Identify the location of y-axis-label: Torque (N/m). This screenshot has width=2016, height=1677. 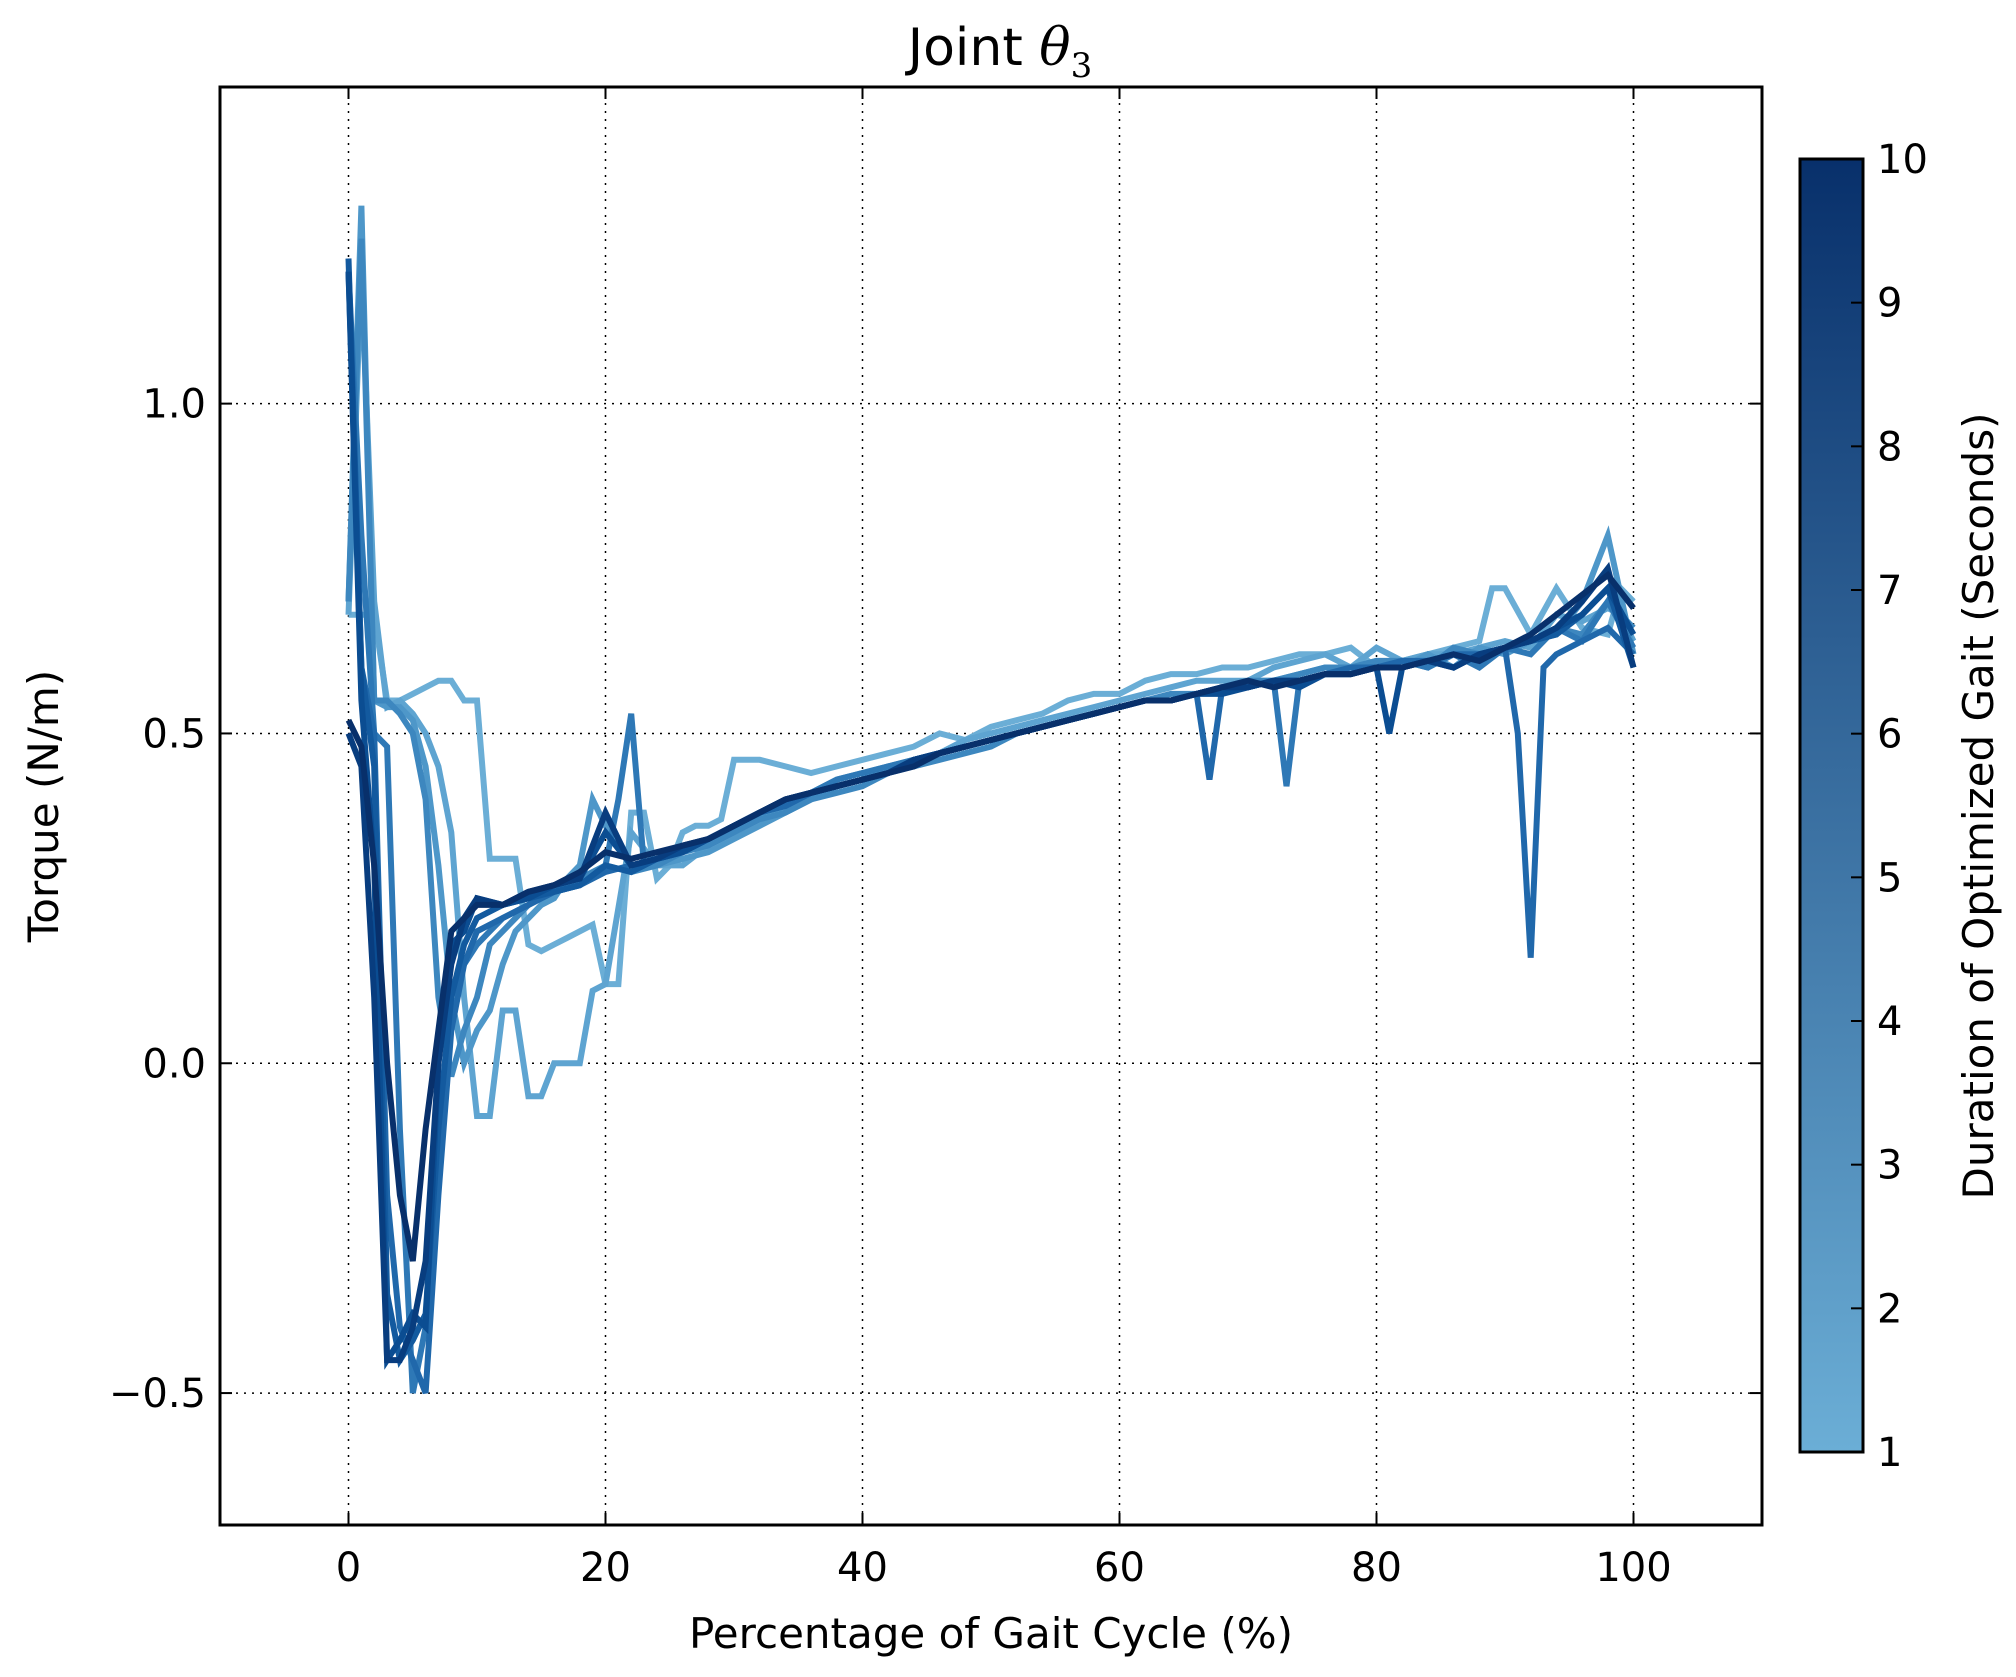
(43, 806).